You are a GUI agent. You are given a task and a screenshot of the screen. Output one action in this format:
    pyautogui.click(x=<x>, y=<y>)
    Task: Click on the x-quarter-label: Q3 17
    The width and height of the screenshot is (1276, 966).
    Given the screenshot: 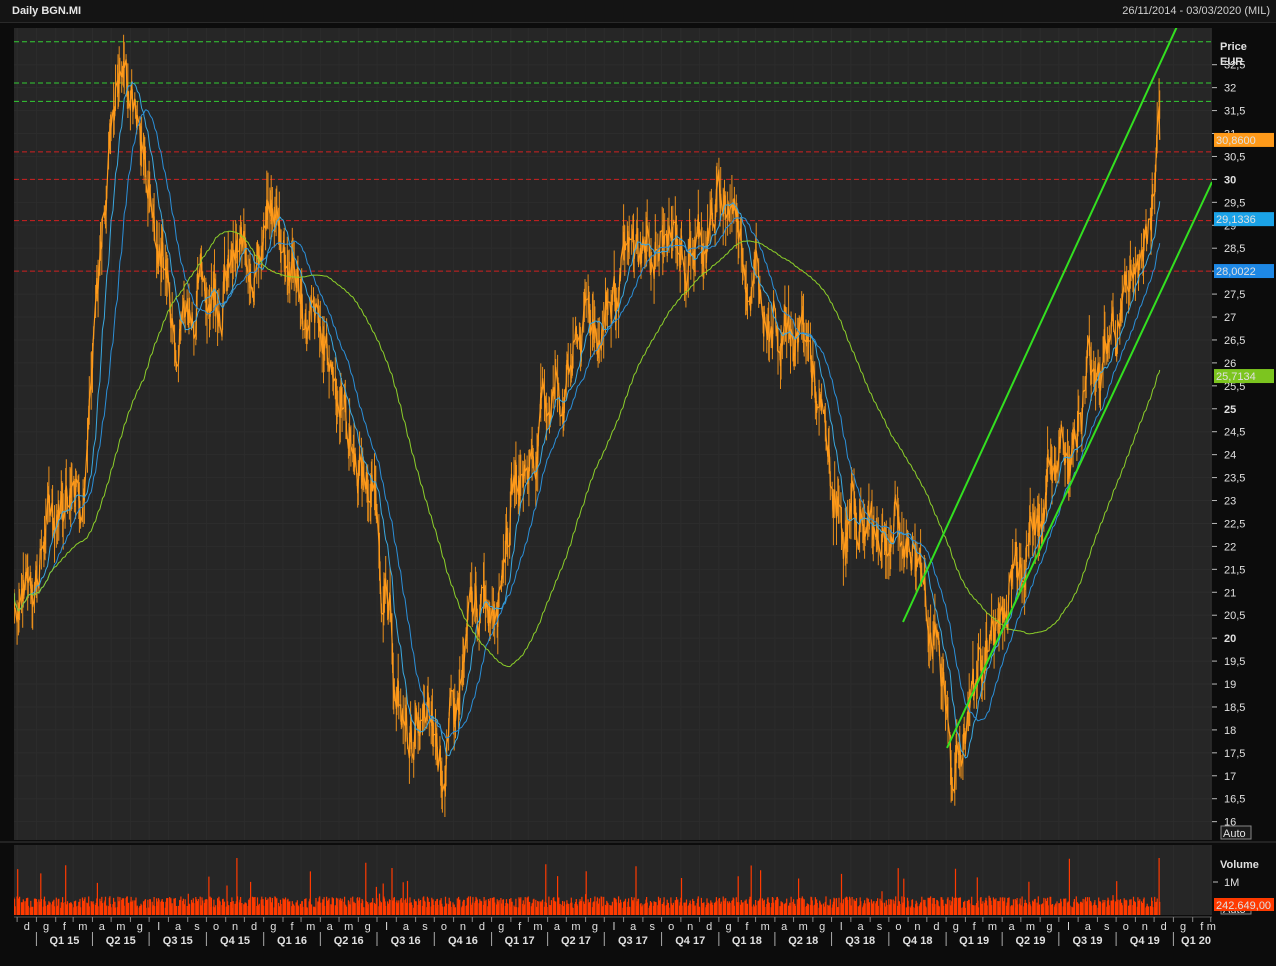 What is the action you would take?
    pyautogui.click(x=633, y=941)
    